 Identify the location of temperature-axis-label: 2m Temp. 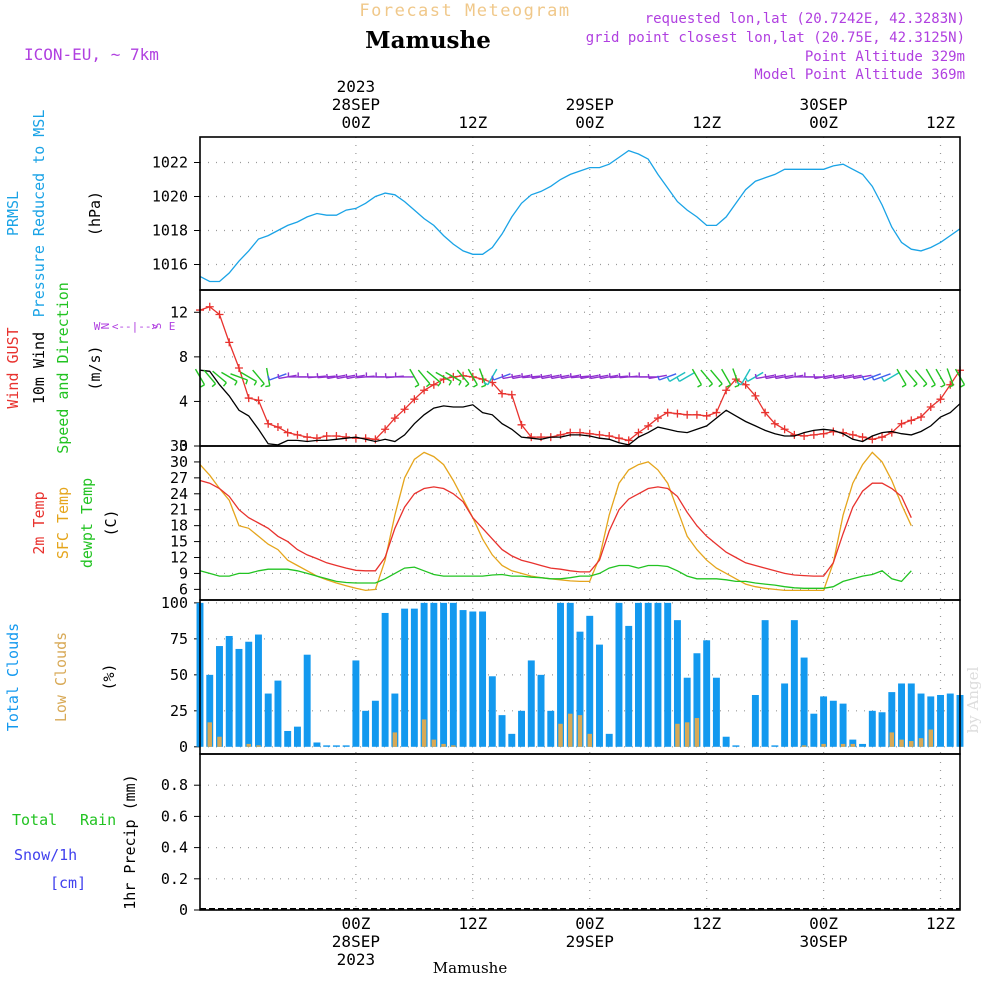
(39, 522).